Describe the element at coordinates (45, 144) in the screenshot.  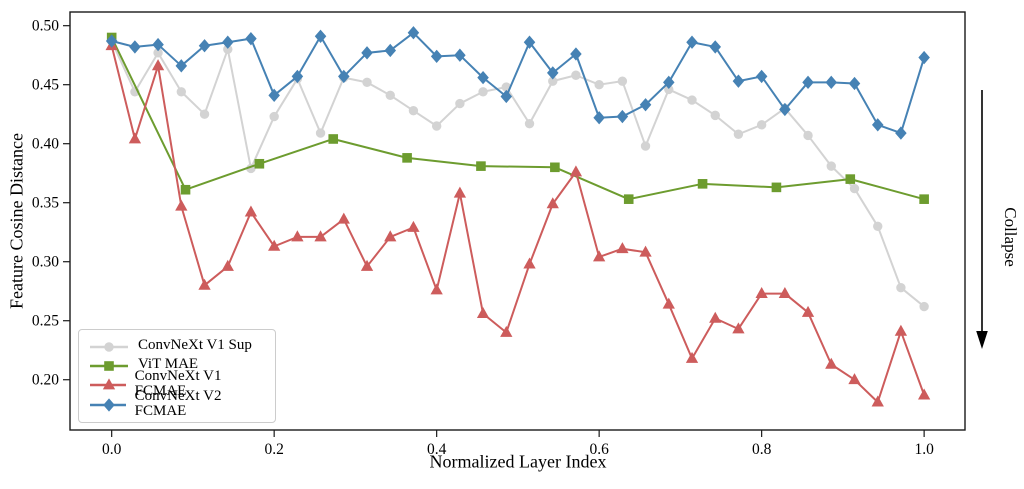
I see `svg-text: 0.40` at that location.